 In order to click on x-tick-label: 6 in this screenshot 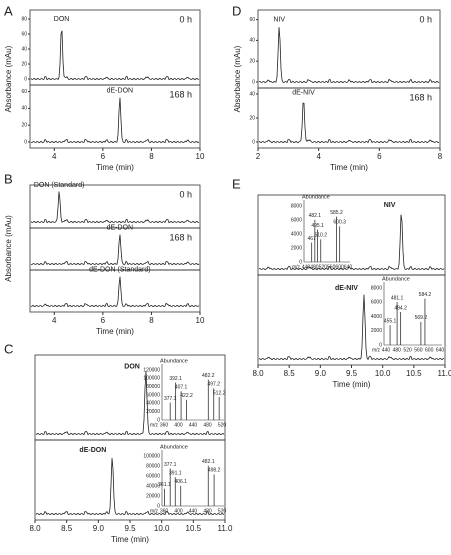, I will do `click(379, 156)`.